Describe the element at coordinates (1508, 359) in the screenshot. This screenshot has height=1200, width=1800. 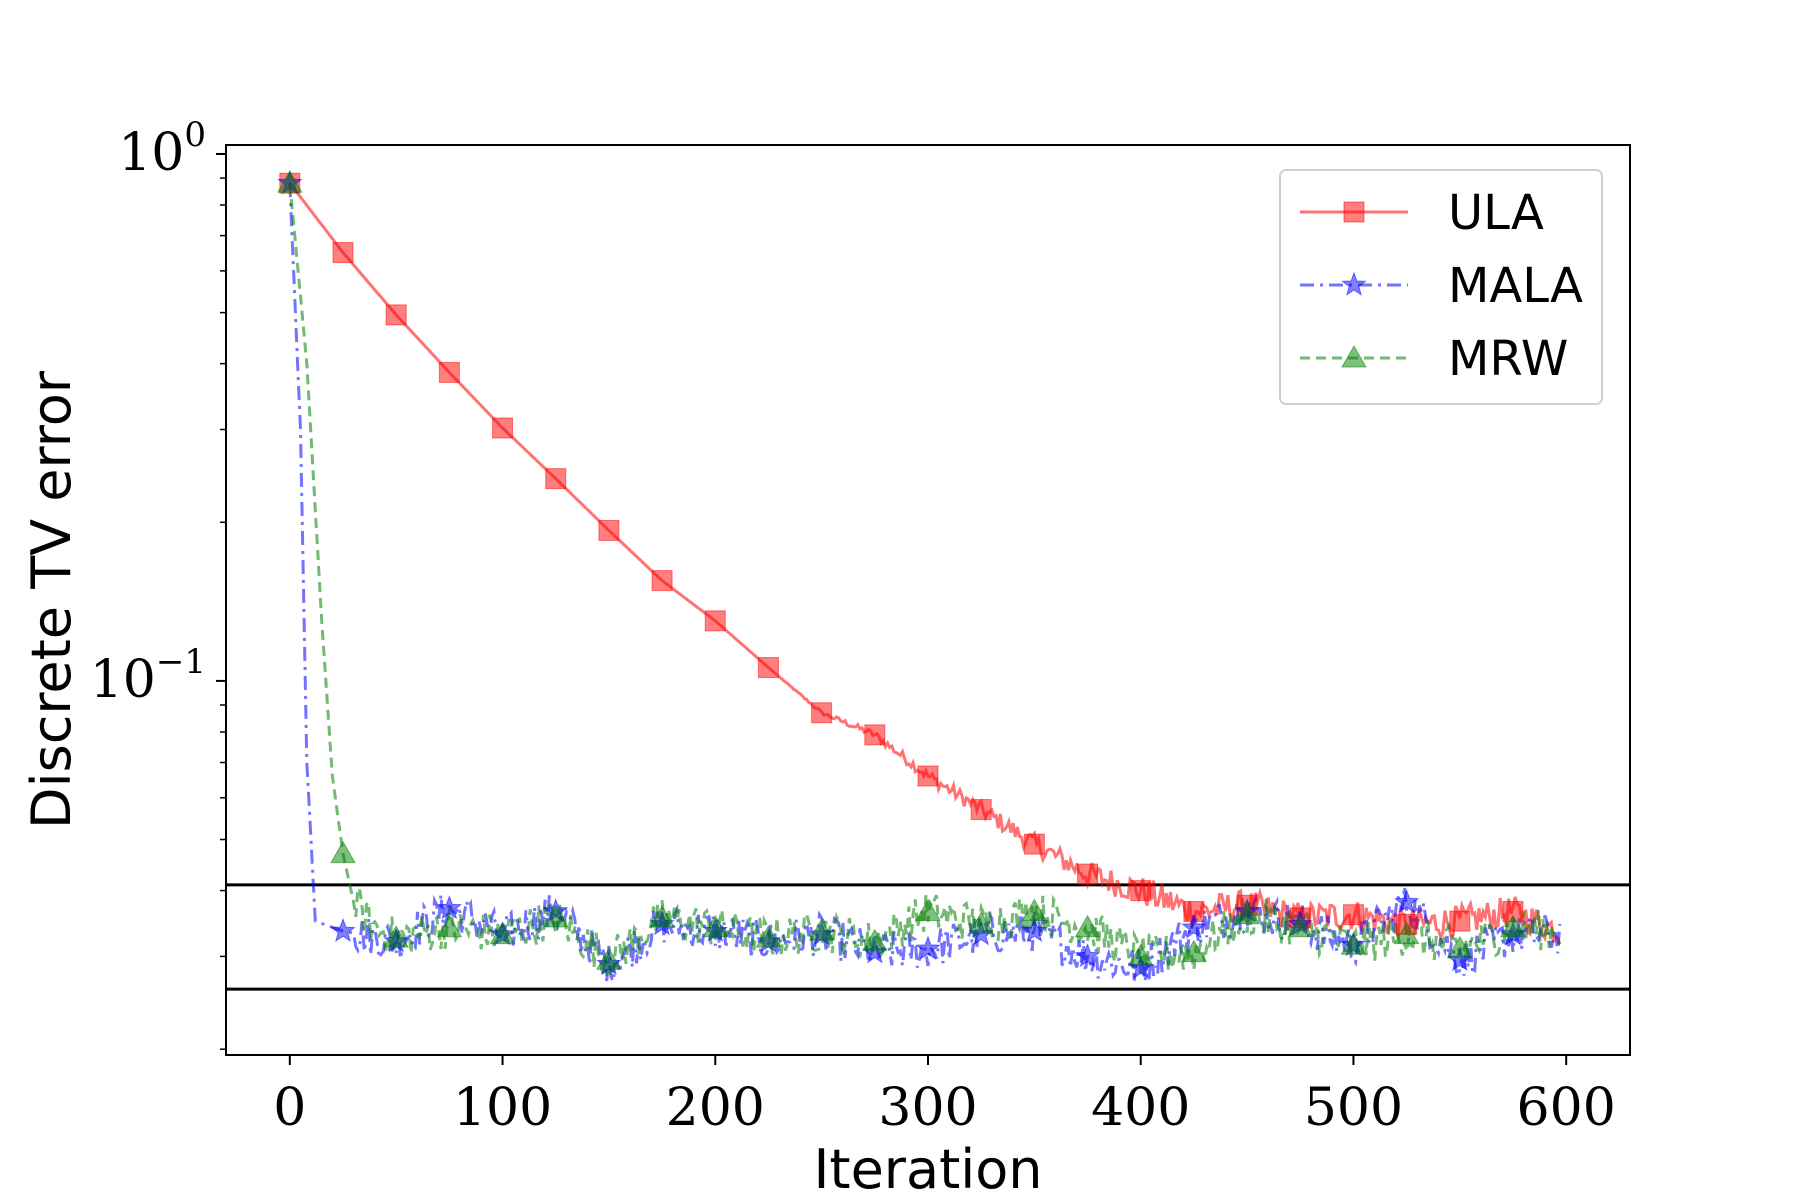
I see `legend-label-mrw: MRW` at that location.